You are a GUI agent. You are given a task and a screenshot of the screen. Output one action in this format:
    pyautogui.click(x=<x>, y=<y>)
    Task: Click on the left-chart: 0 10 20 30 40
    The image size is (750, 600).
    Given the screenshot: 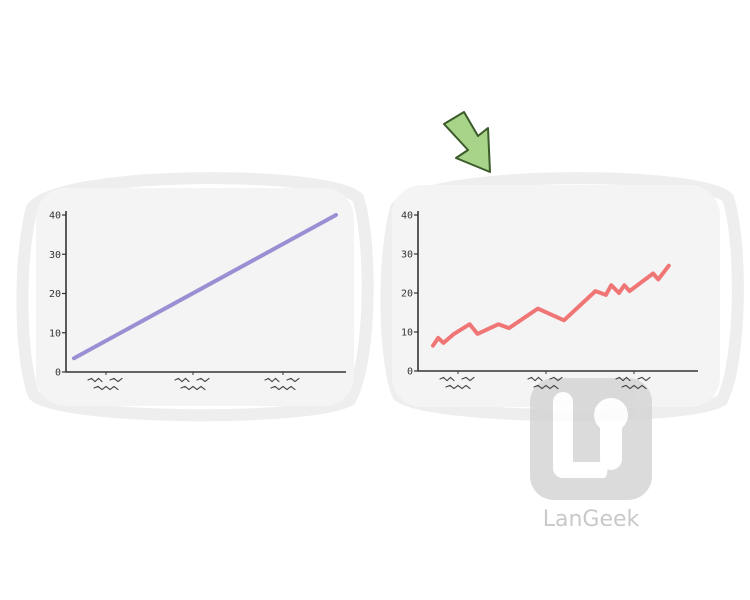 What is the action you would take?
    pyautogui.click(x=197, y=301)
    